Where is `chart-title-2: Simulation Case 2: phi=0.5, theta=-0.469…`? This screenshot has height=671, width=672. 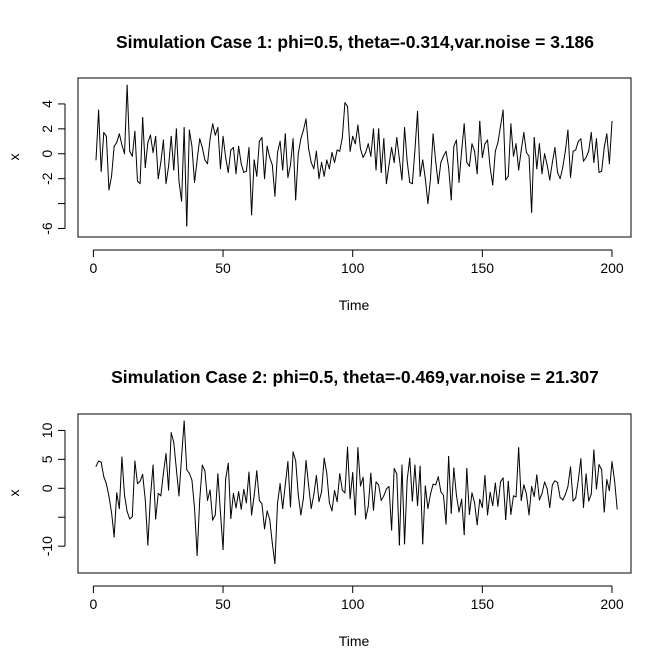
chart-title-2: Simulation Case 2: phi=0.5, theta=-0.469… is located at coordinates (355, 377).